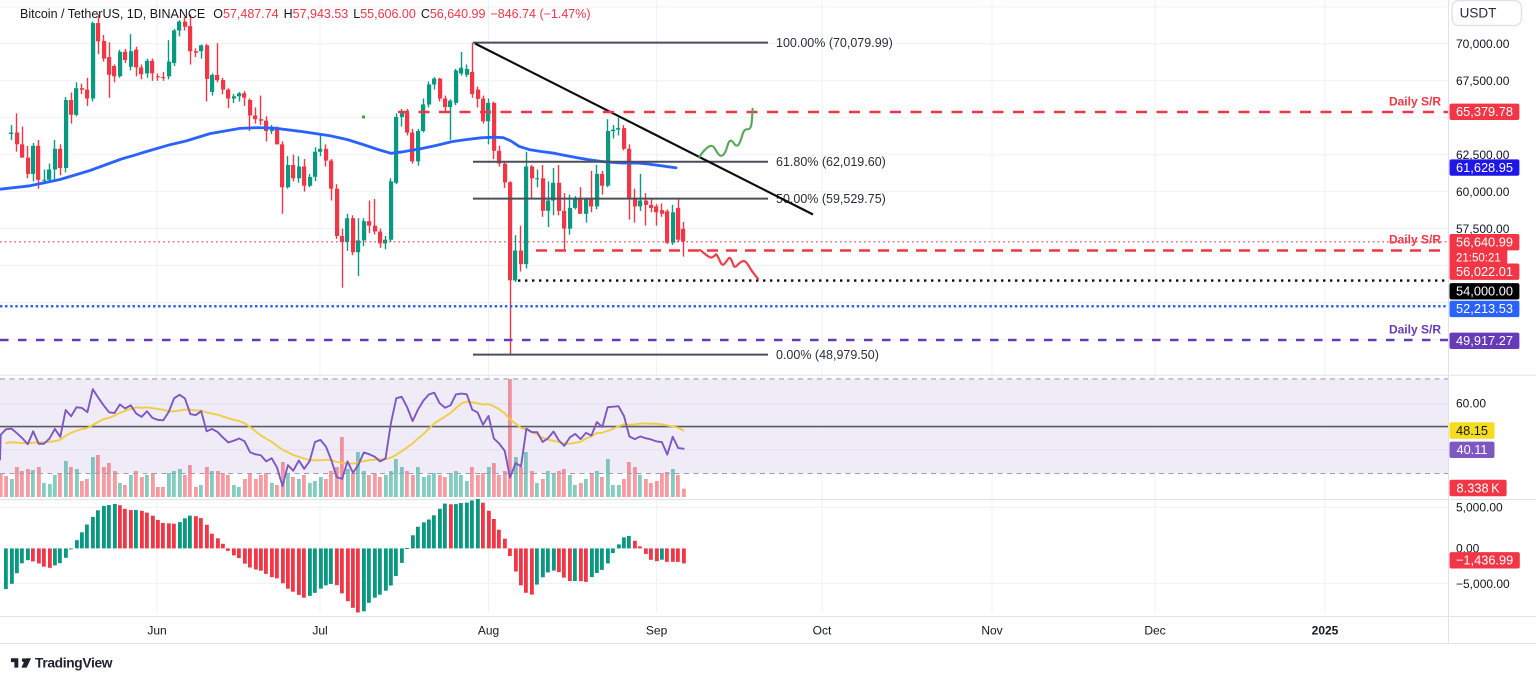 The width and height of the screenshot is (1536, 682). What do you see at coordinates (319, 631) in the screenshot?
I see `svg-text: Jul` at bounding box center [319, 631].